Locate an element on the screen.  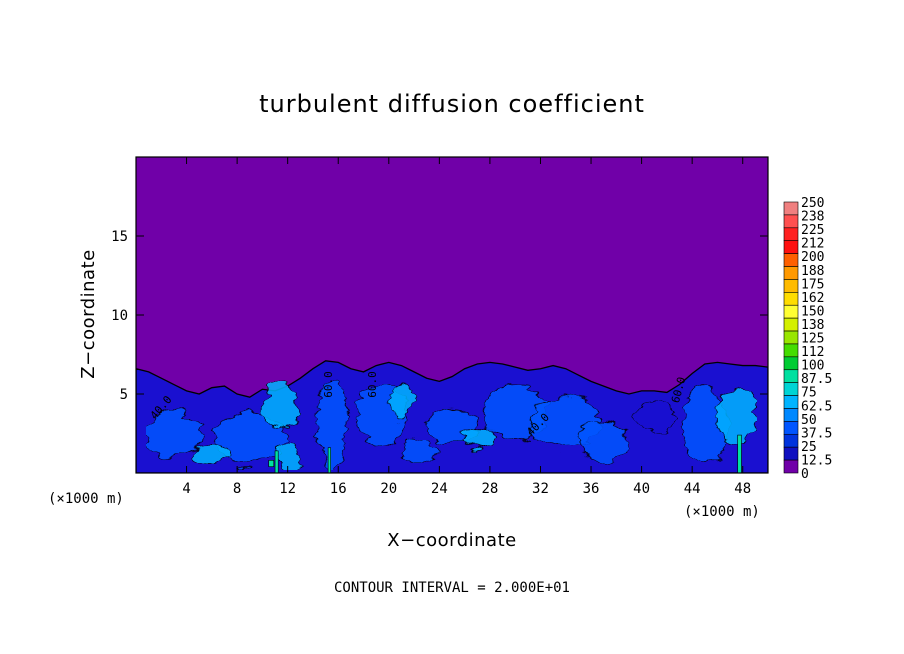
colorbar-label: 238 is located at coordinates (812, 217).